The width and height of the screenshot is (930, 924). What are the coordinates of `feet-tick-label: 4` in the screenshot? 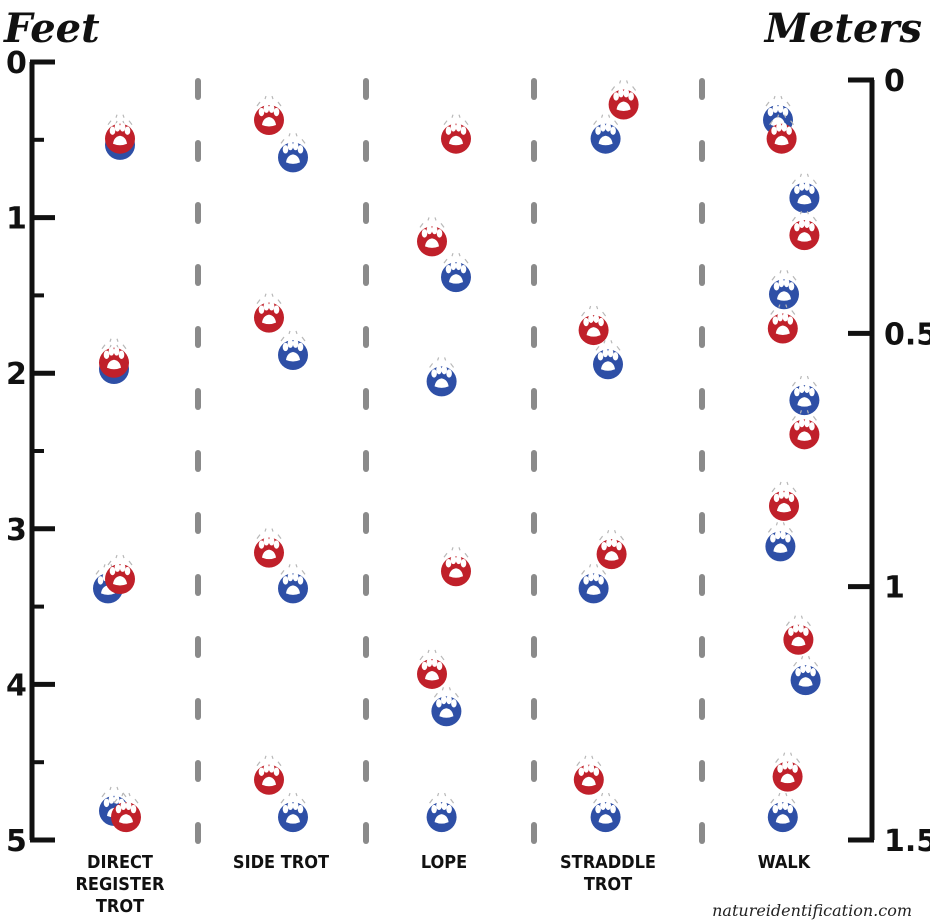 It's located at (16, 685).